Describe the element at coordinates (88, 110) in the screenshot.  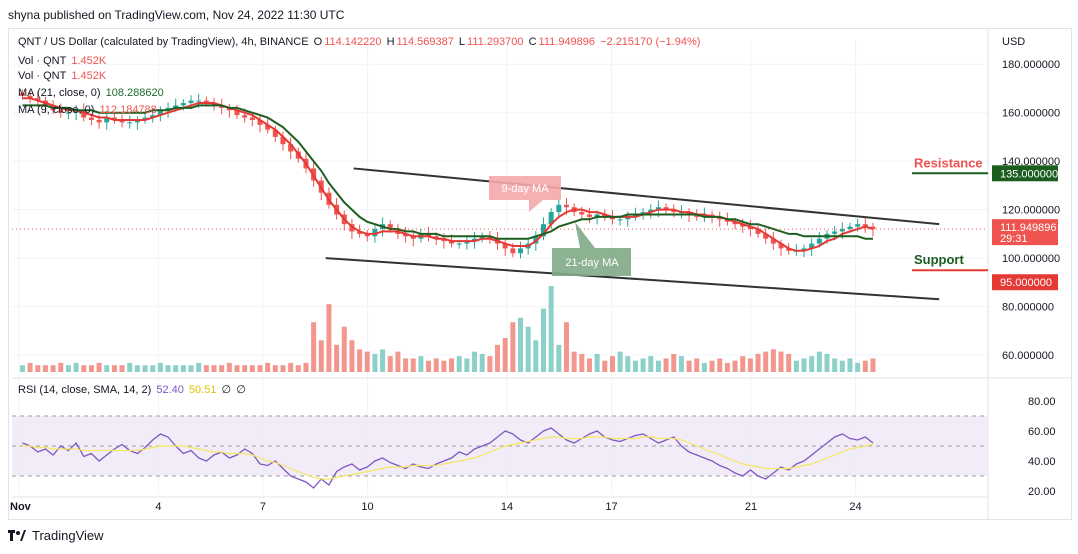
I see `ma9-legend: MA (9, close, 0) 112.184788` at that location.